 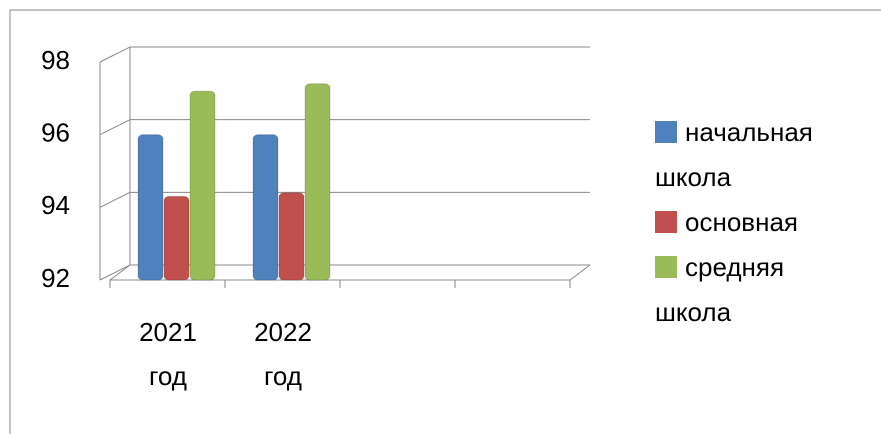 I want to click on x-tick-label: 2021 год, so click(x=168, y=354).